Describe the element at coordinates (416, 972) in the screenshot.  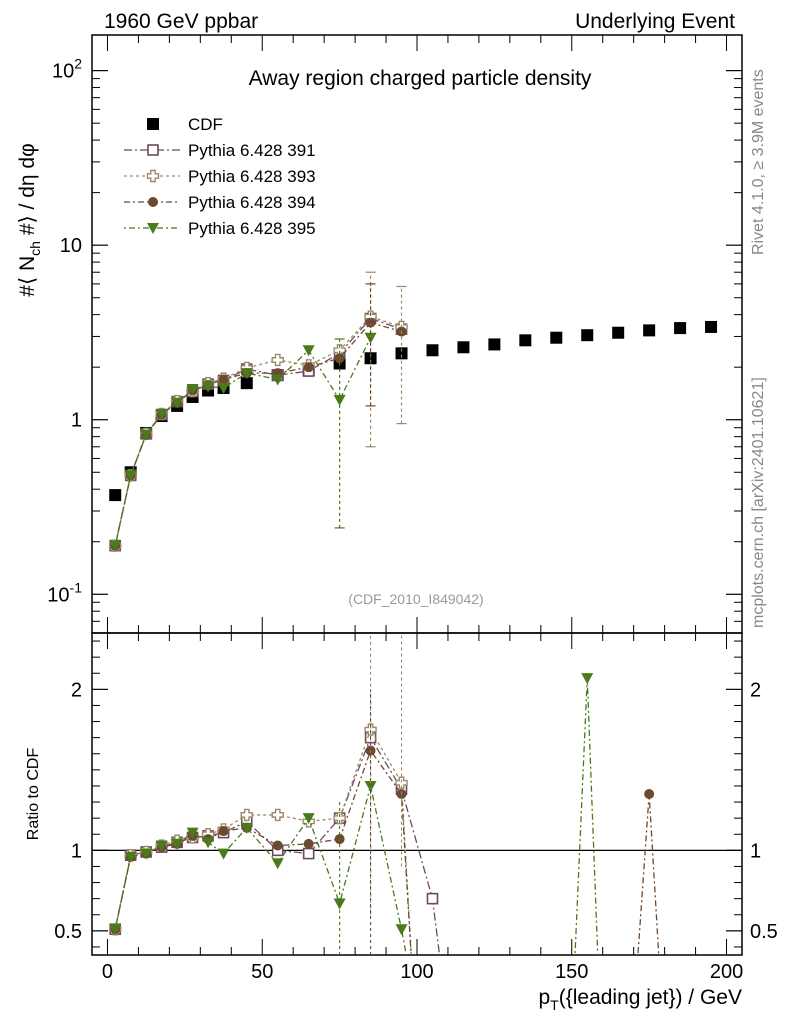
I see `x-tick-label: 100` at that location.